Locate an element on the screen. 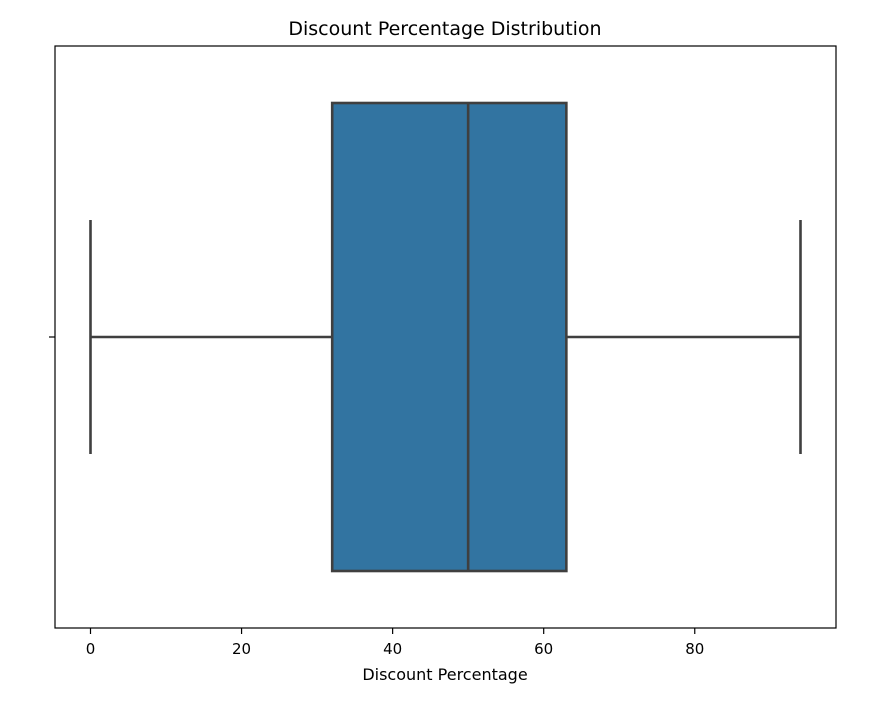 The image size is (889, 711). x-tick-label-40: 40 is located at coordinates (392, 649).